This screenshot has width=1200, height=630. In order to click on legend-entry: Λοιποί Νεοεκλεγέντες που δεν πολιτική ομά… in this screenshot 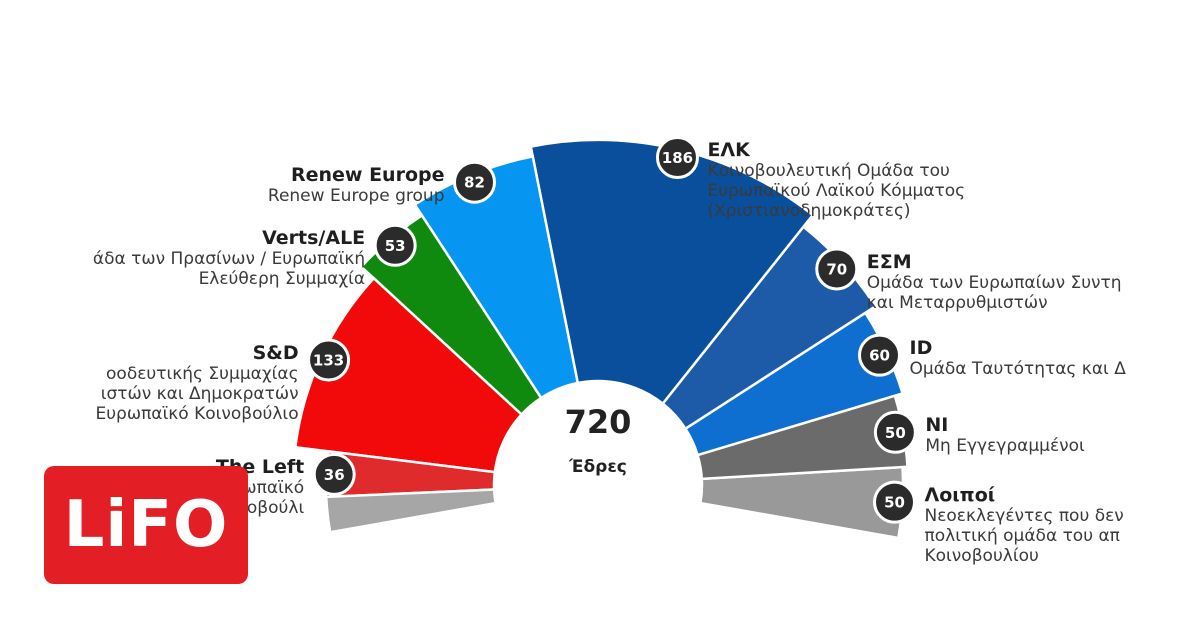, I will do `click(1024, 525)`.